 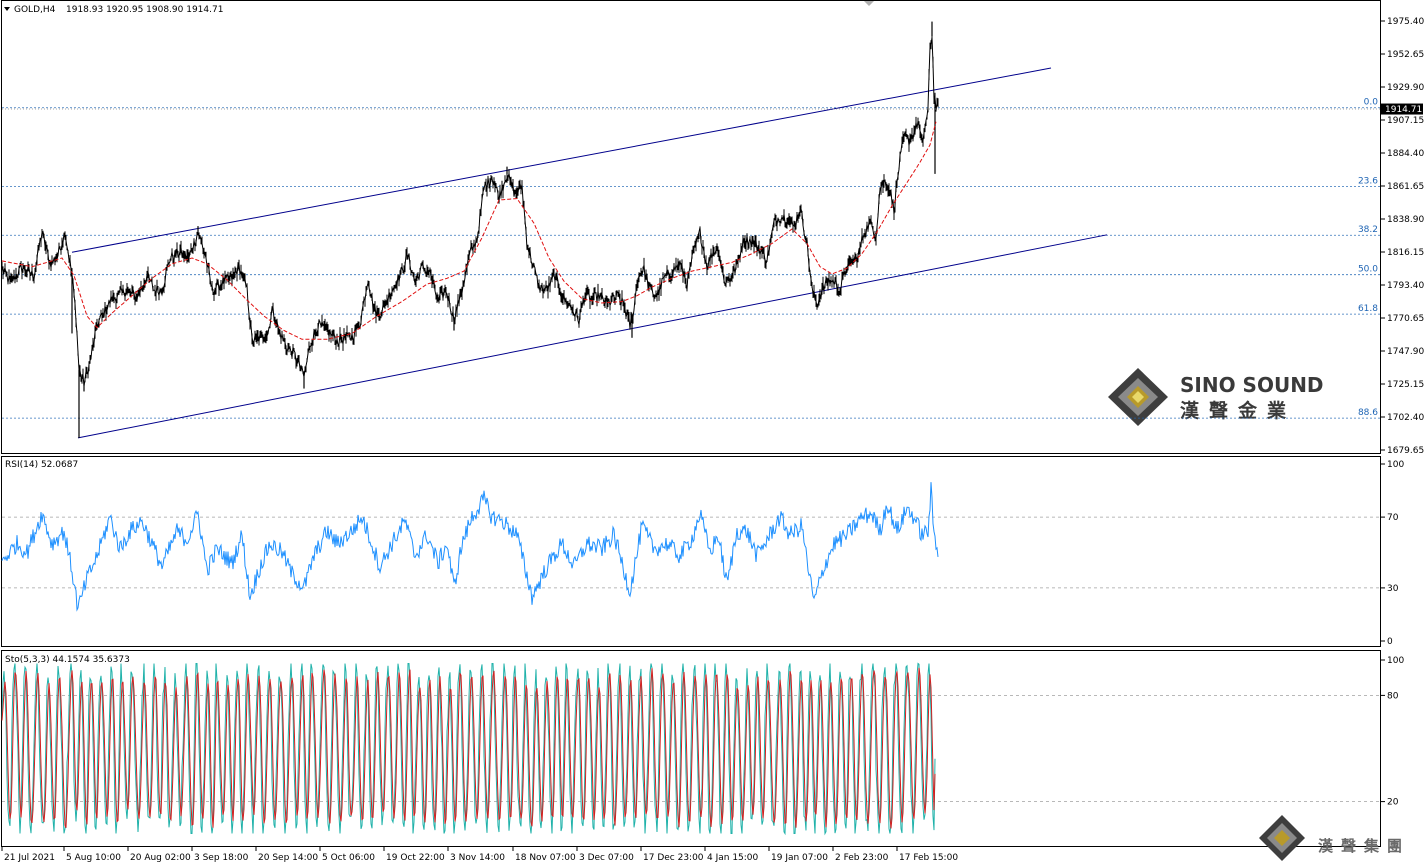 What do you see at coordinates (1138, 397) in the screenshot?
I see `sino-sound-logo` at bounding box center [1138, 397].